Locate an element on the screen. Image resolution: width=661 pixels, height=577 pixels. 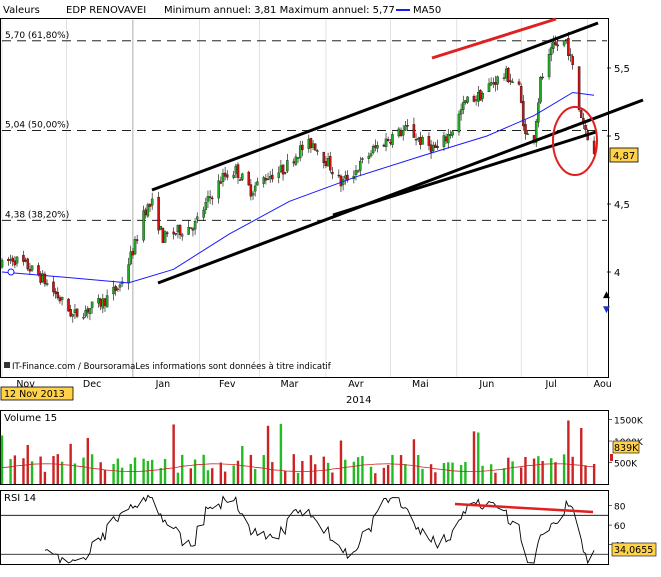
month-label: Jun is located at coordinates (486, 384).